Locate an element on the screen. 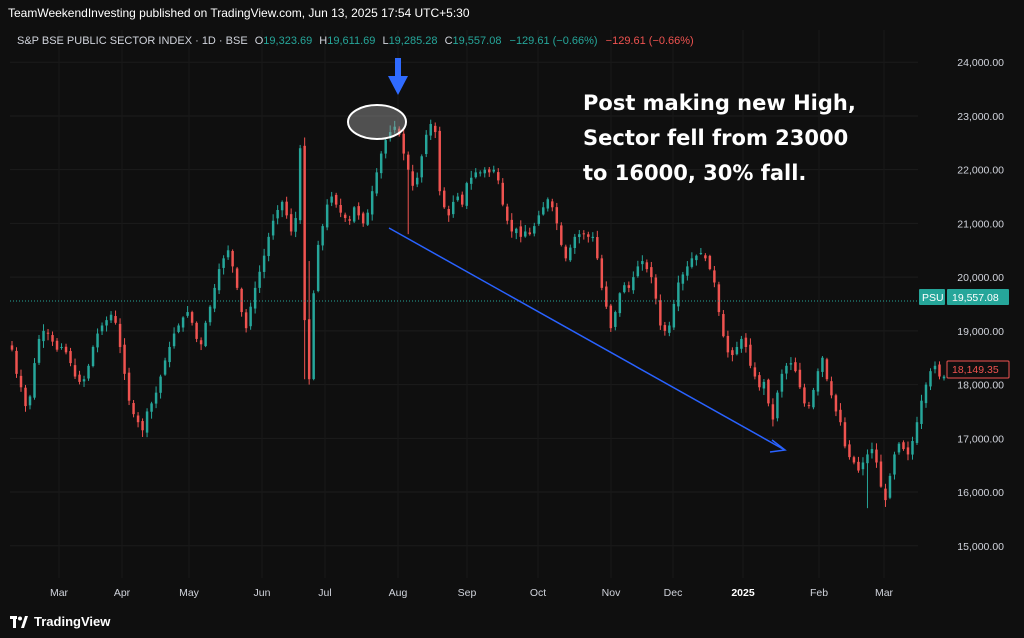  tradingview-footer: TradingView is located at coordinates (60, 621).